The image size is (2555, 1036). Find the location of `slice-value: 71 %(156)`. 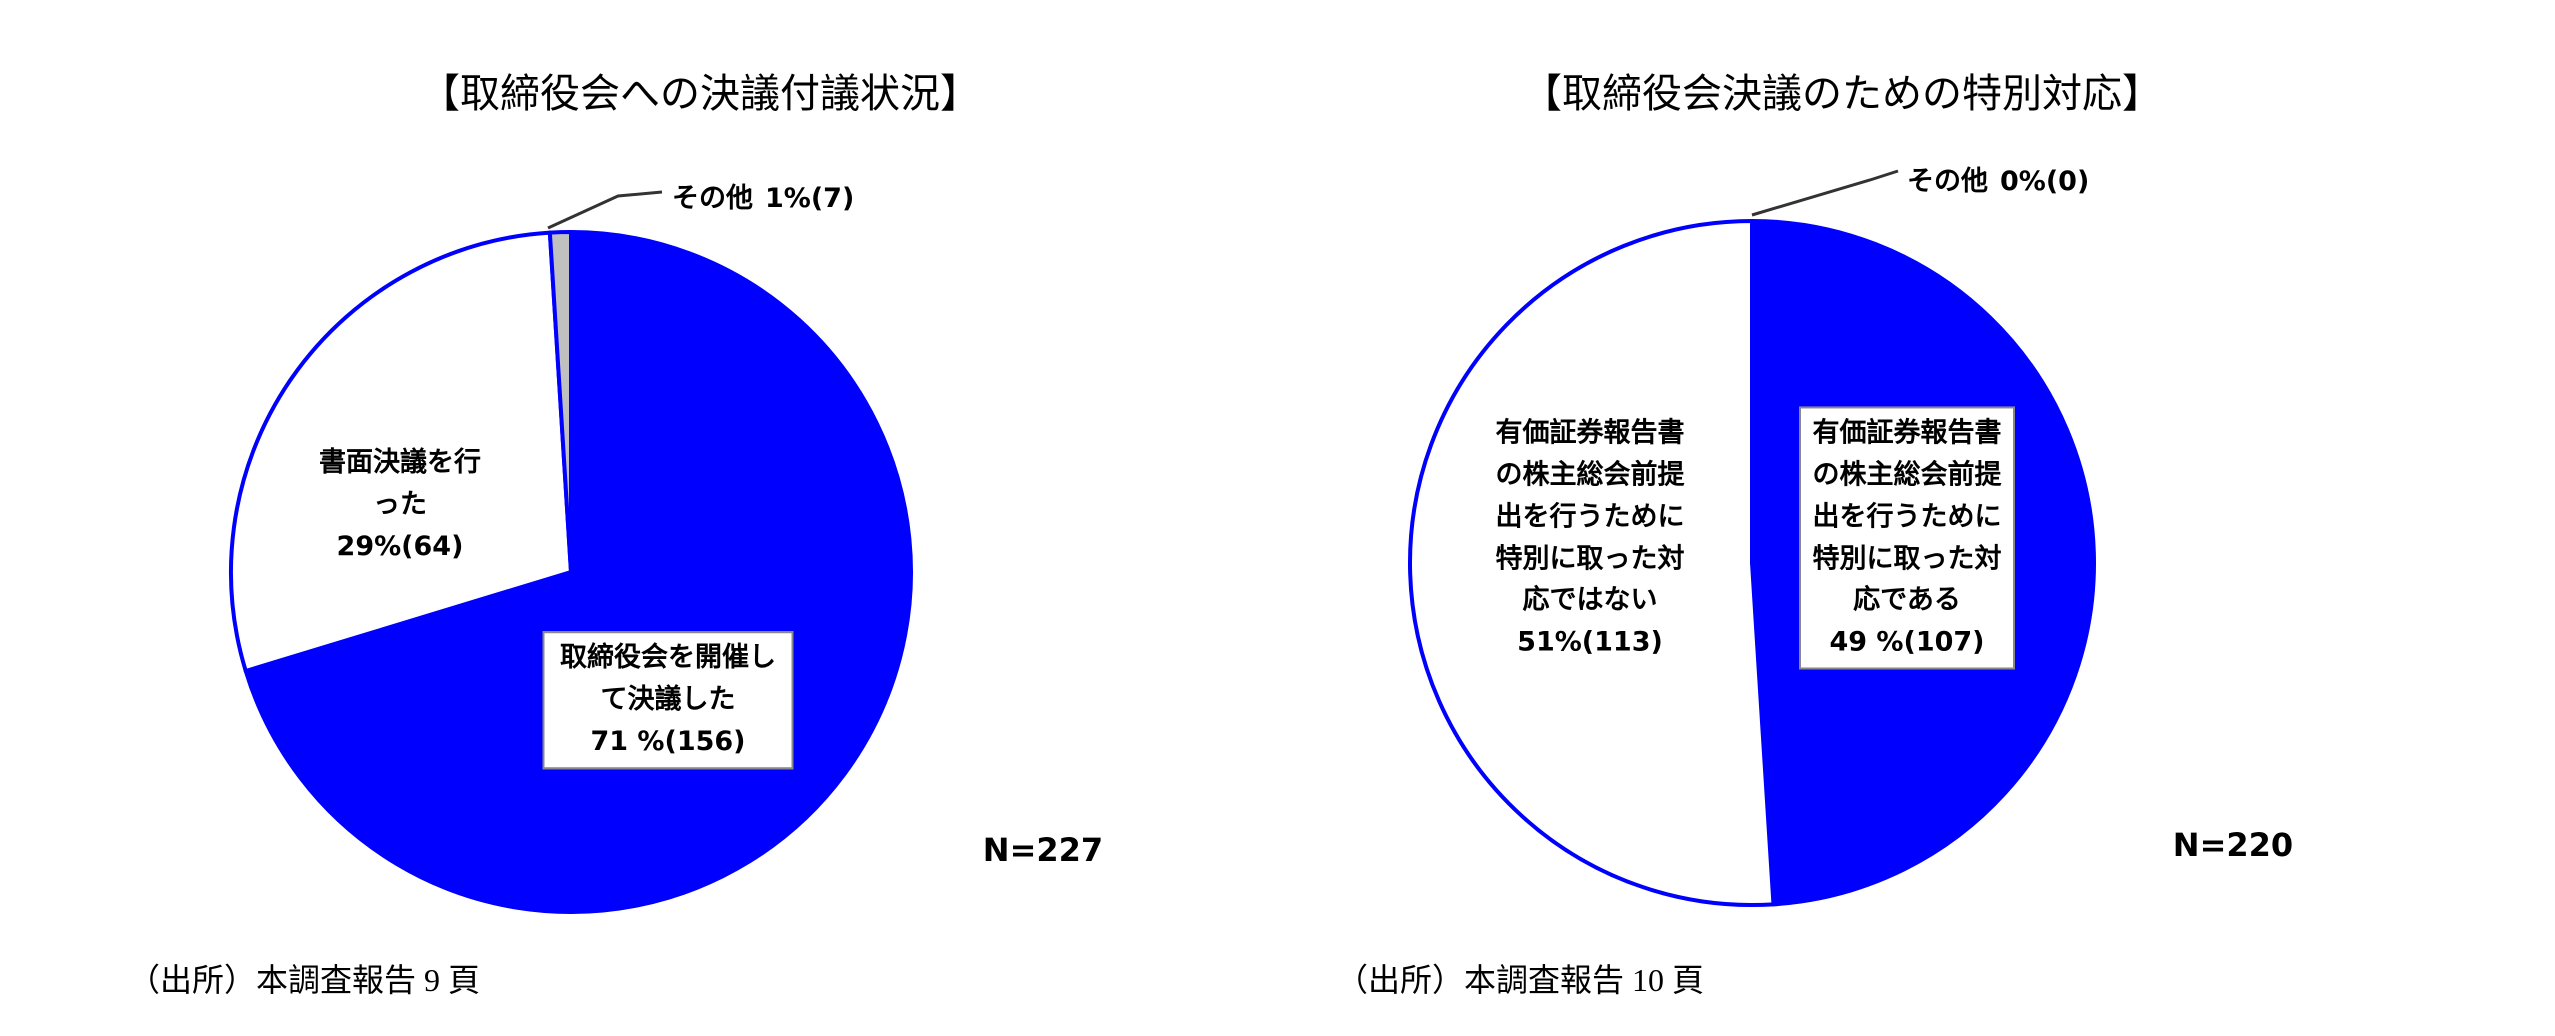

slice-value: 71 %(156) is located at coordinates (668, 741).